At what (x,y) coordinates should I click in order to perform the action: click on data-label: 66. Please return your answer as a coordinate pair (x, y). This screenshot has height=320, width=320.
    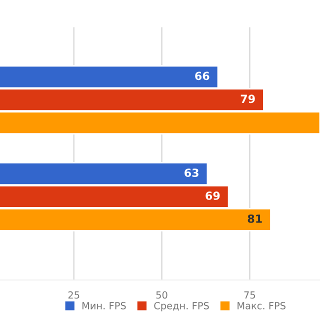
    Looking at the image, I should click on (202, 76).